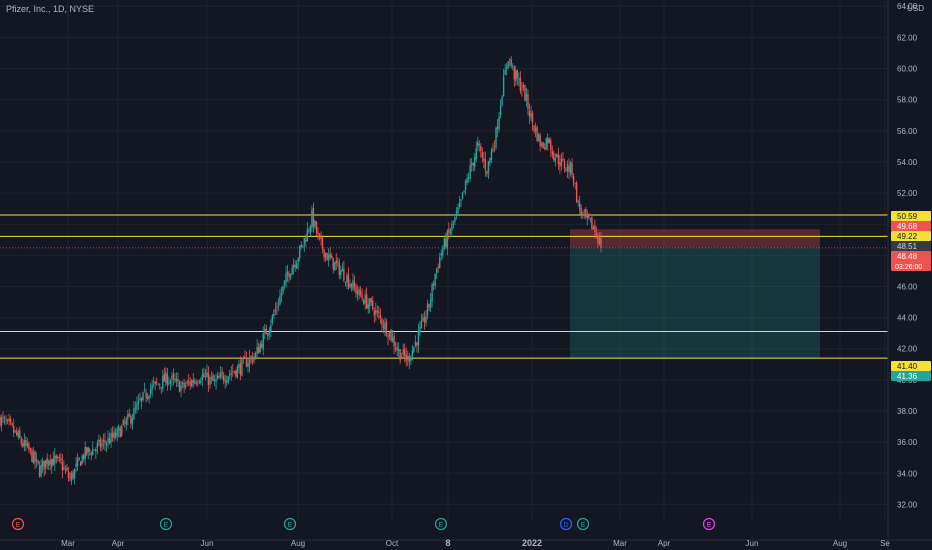  I want to click on price-label-stop: 49.68, so click(911, 226).